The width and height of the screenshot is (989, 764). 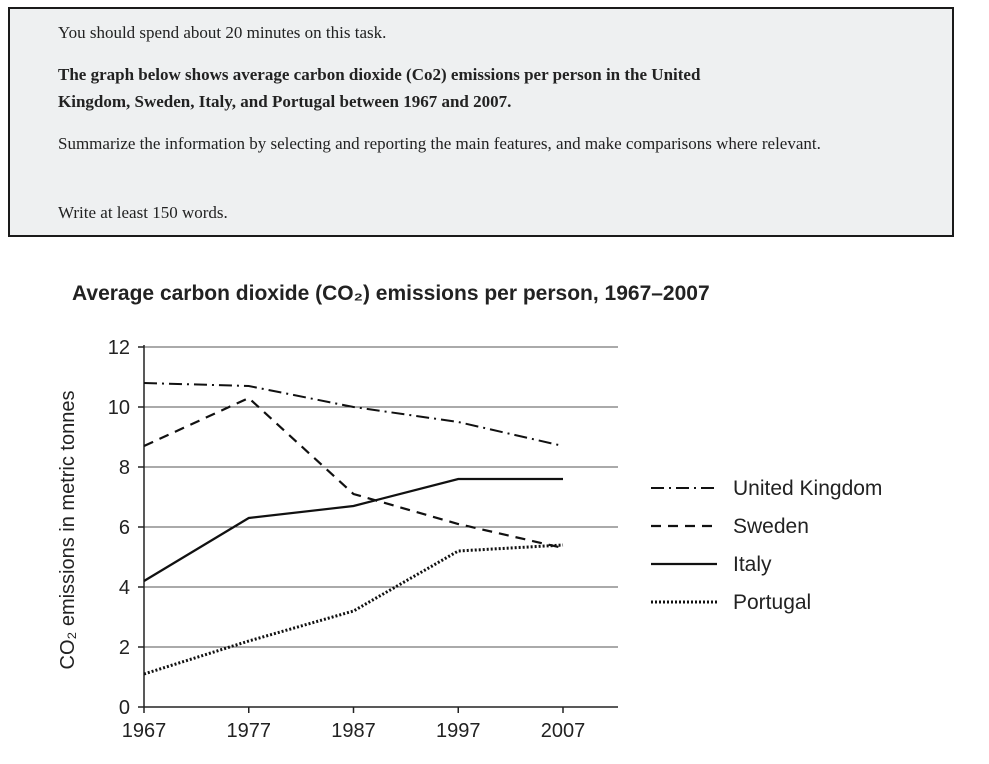 What do you see at coordinates (353, 473) in the screenshot?
I see `series-line-sweden` at bounding box center [353, 473].